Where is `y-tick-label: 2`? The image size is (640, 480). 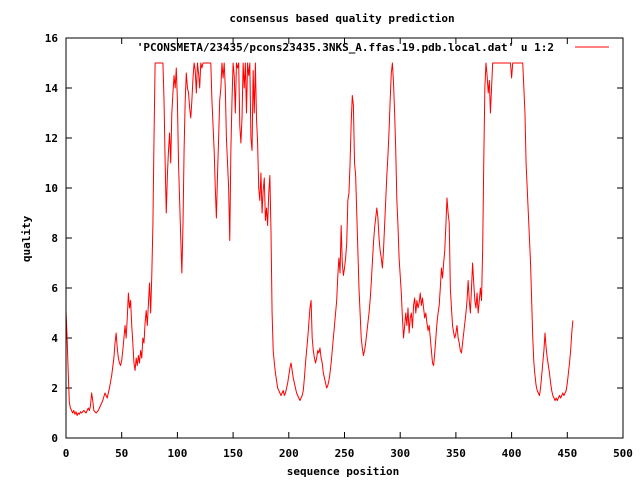 y-tick-label: 2 is located at coordinates (54, 388).